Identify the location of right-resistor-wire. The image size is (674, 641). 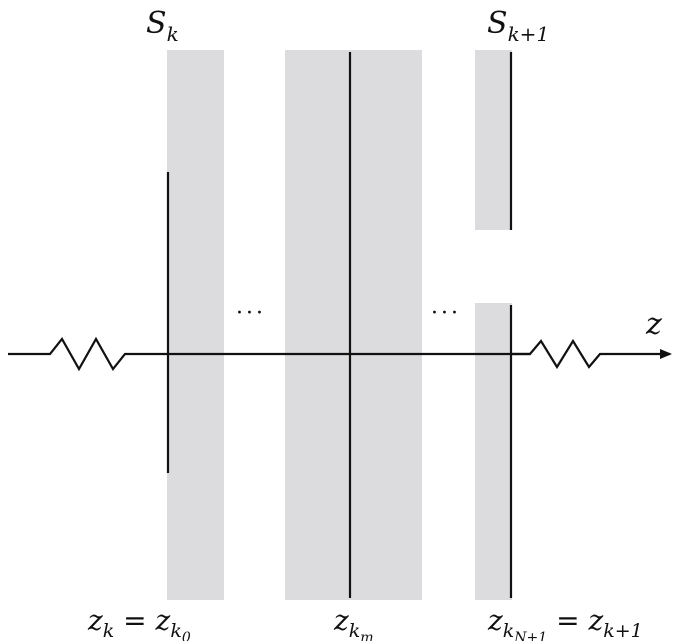
(591, 354).